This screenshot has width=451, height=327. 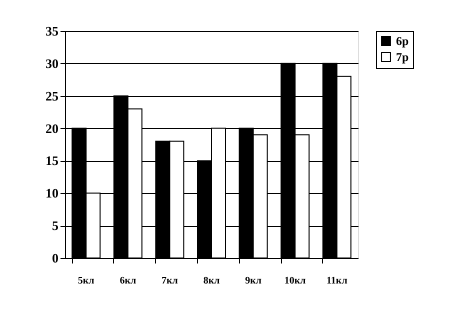 What do you see at coordinates (402, 41) in the screenshot?
I see `legend-label: 6р` at bounding box center [402, 41].